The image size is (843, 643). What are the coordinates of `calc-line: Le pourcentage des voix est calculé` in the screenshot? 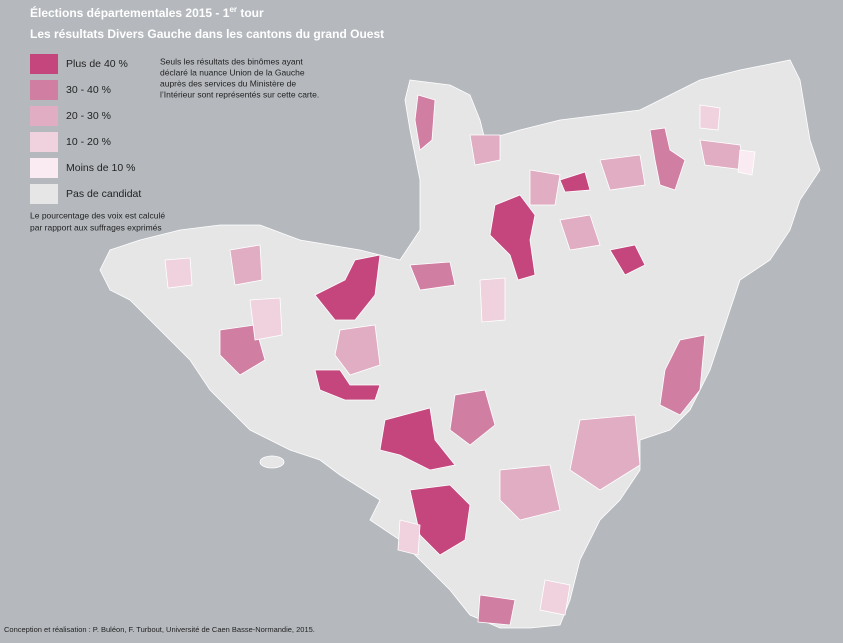 It's located at (97, 215).